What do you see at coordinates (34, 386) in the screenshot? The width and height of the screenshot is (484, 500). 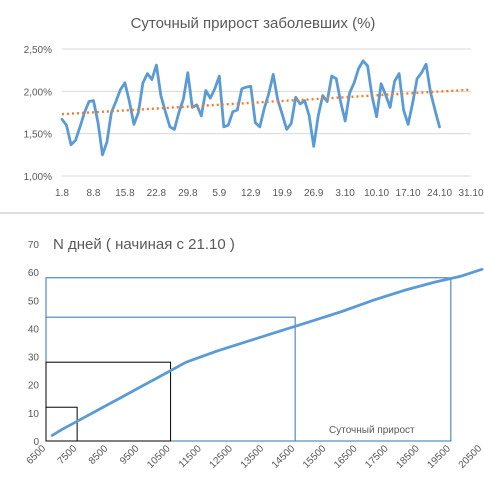 I see `y-tick-label: 20` at bounding box center [34, 386].